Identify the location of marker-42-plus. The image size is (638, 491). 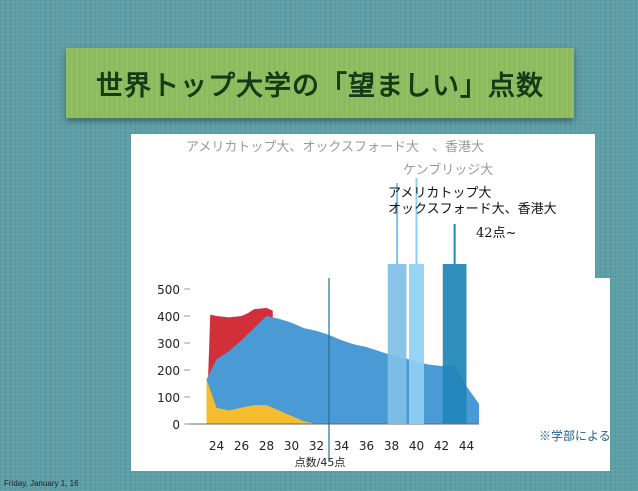
(454, 344).